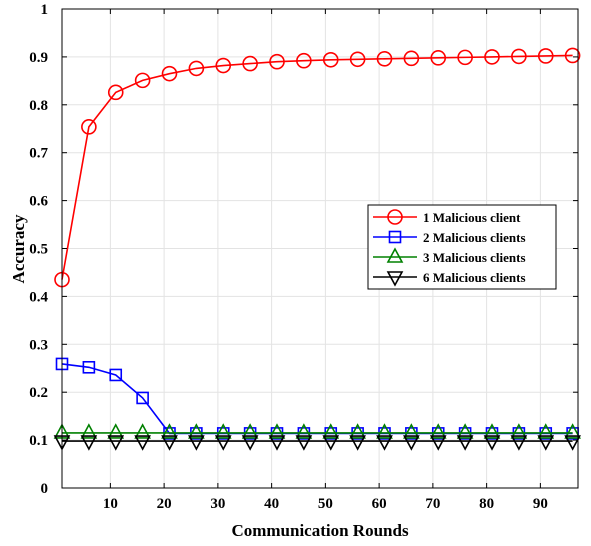 The height and width of the screenshot is (546, 591). I want to click on legend-label: 6 Malicious clients, so click(474, 277).